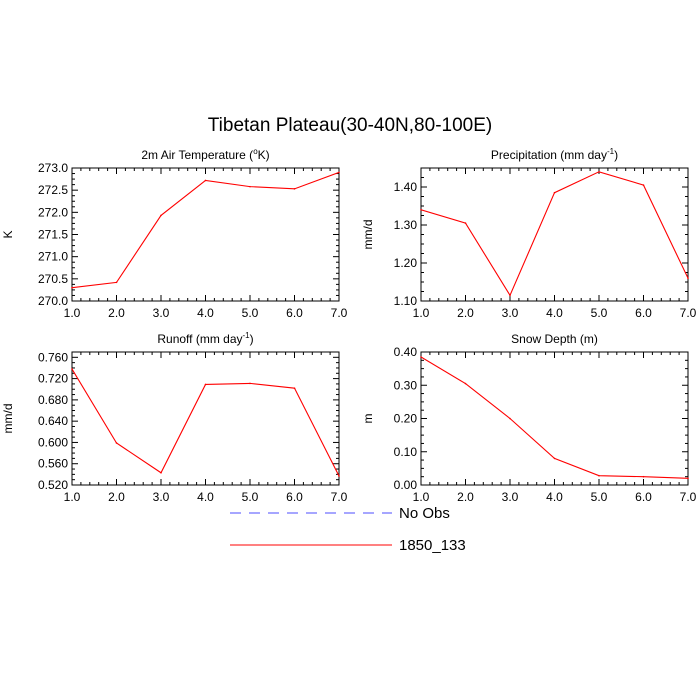  Describe the element at coordinates (53, 257) in the screenshot. I see `y-tick-label: 271.0` at that location.